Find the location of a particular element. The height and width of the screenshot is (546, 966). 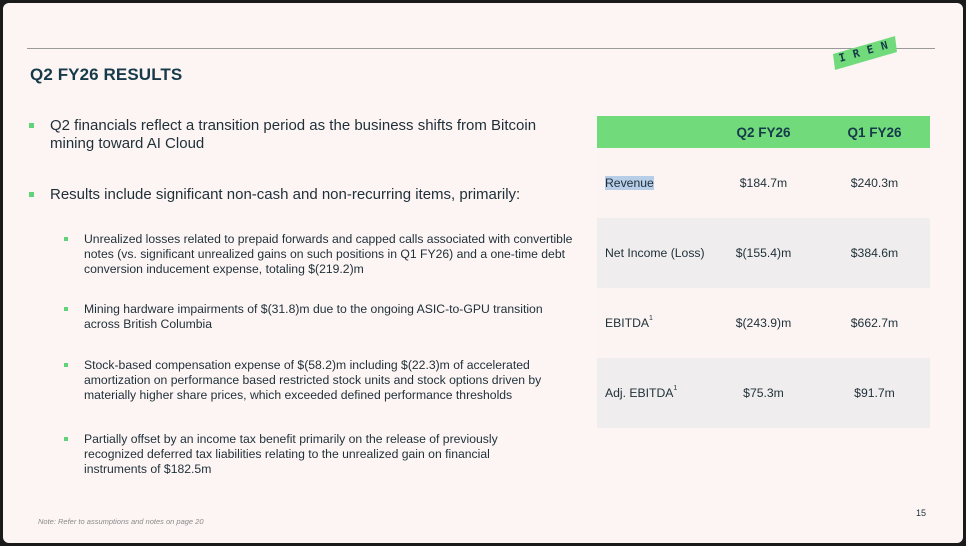

metric-label: EBITDA is located at coordinates (627, 323).